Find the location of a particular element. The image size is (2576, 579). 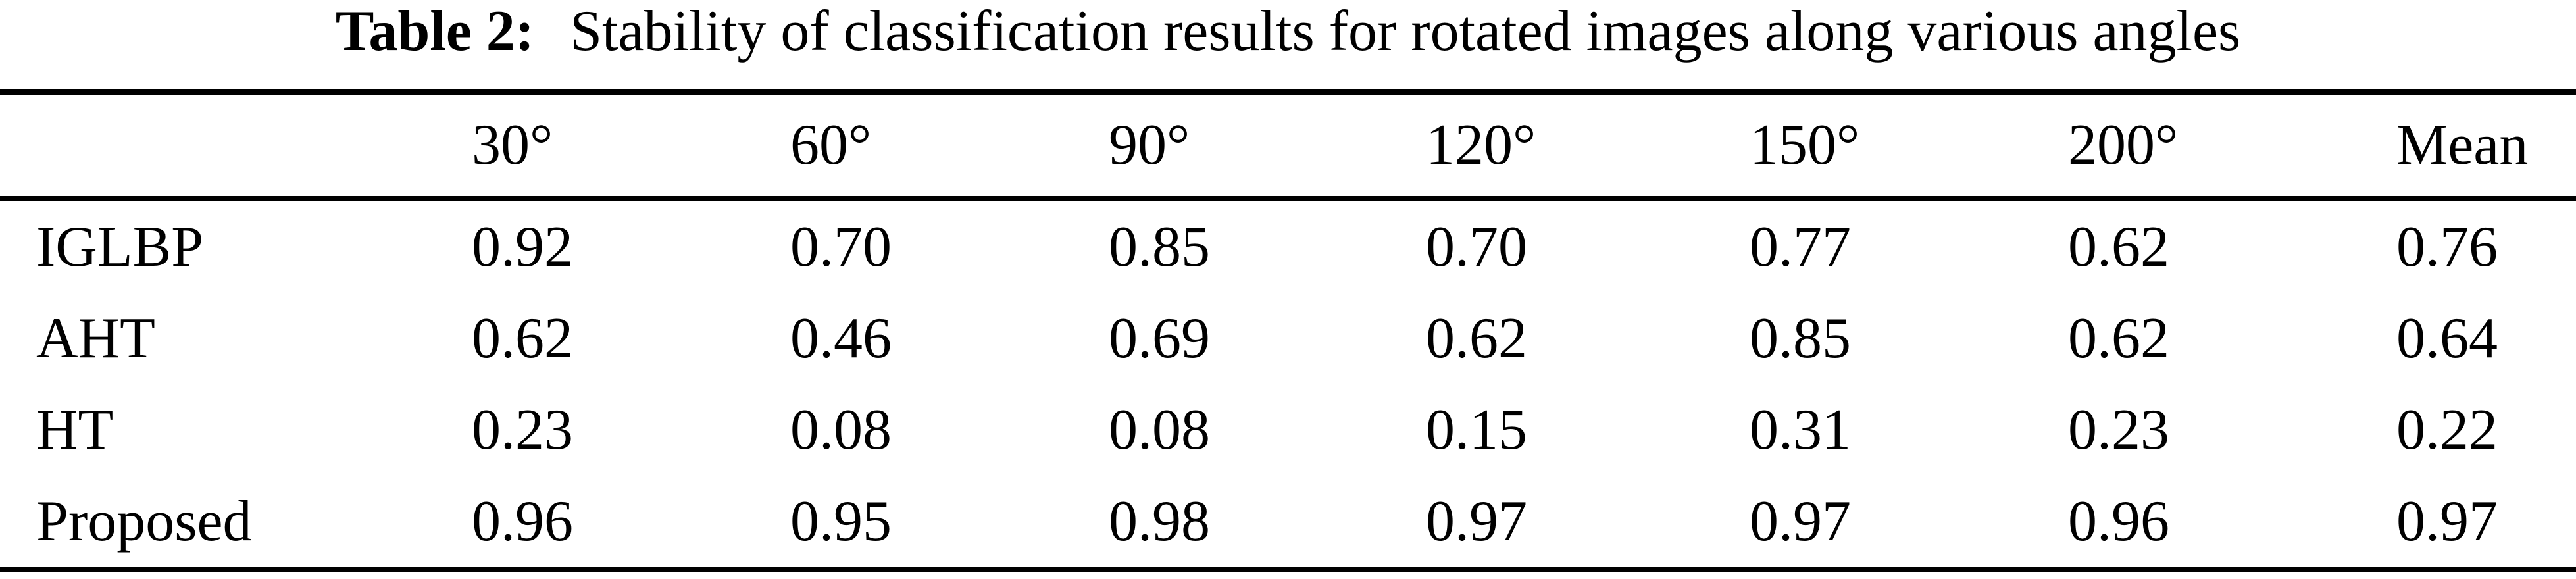

table-cell: 0.95 is located at coordinates (841, 521).